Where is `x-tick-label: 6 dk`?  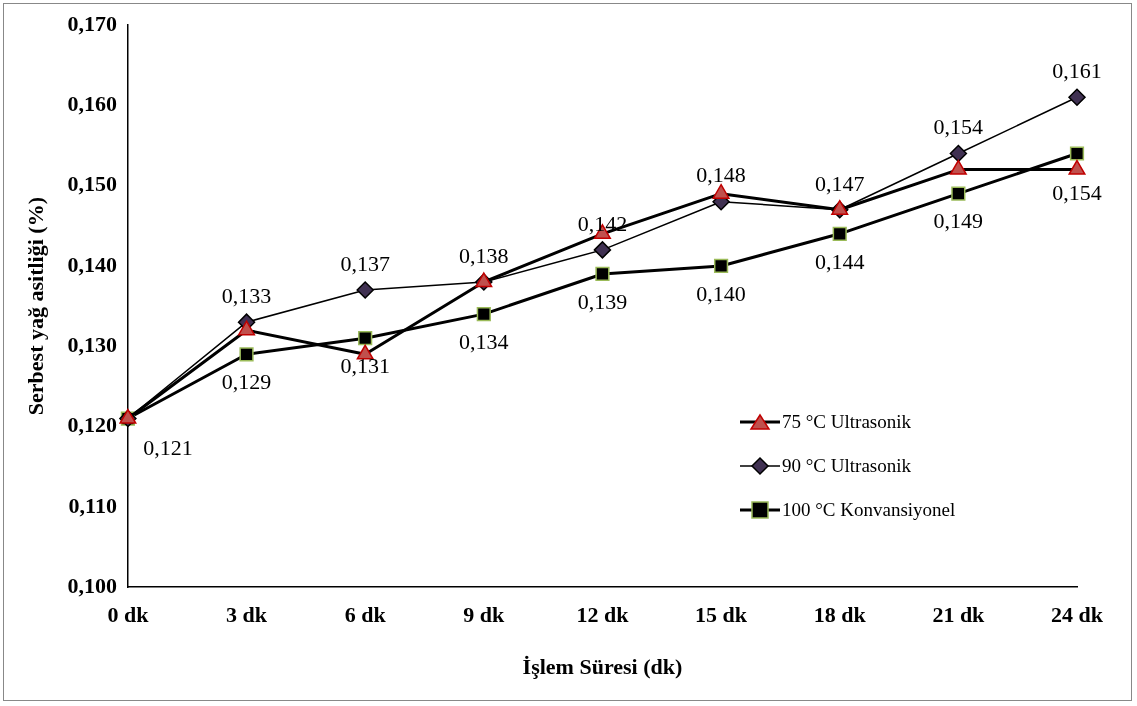 x-tick-label: 6 dk is located at coordinates (365, 615).